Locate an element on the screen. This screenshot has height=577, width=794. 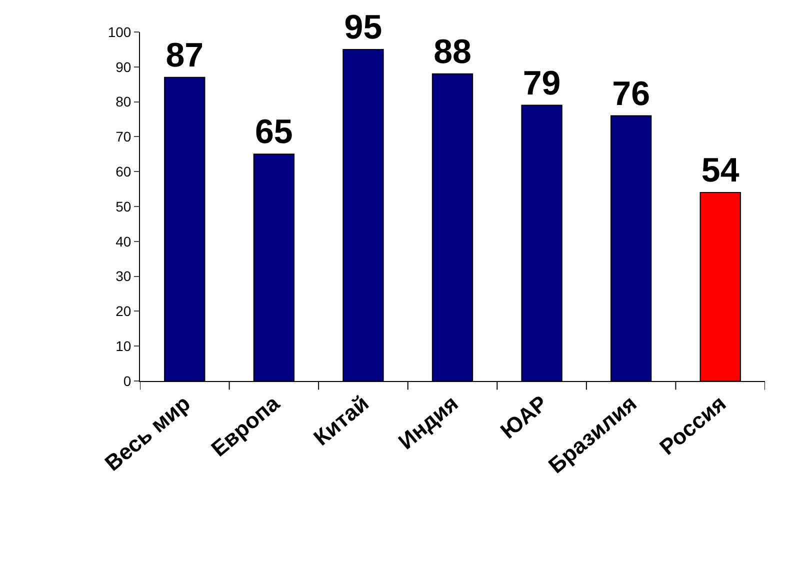
y-tick-label: 80 is located at coordinates (124, 102).